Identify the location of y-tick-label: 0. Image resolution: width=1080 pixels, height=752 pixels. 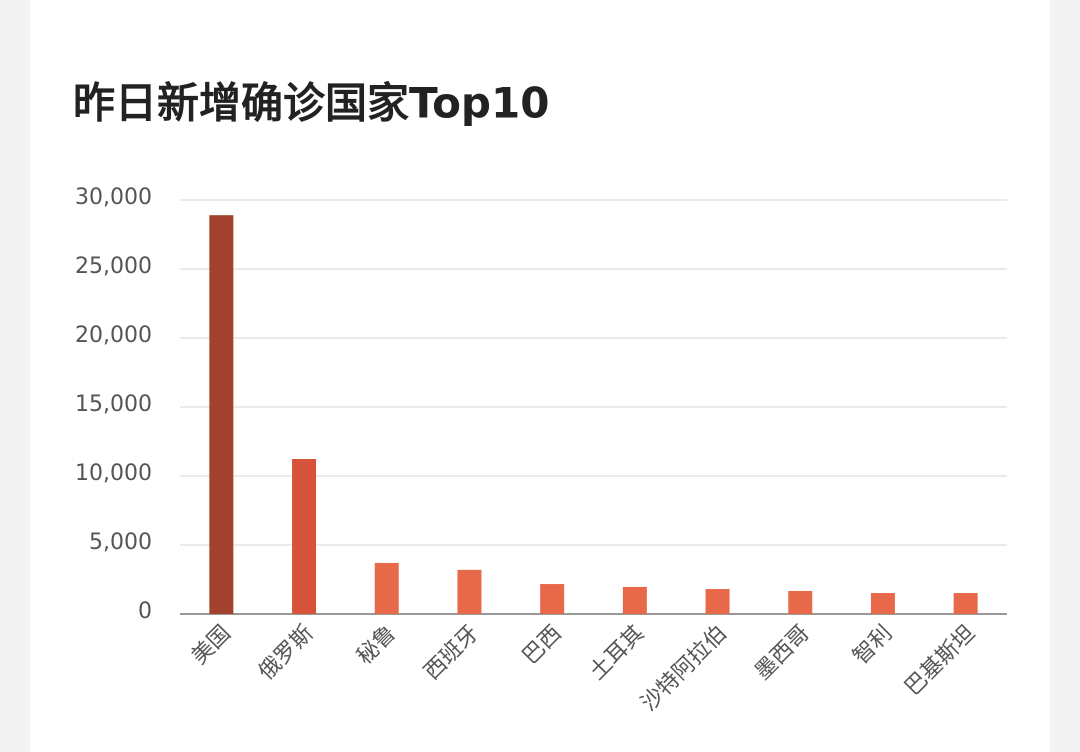
(145, 611).